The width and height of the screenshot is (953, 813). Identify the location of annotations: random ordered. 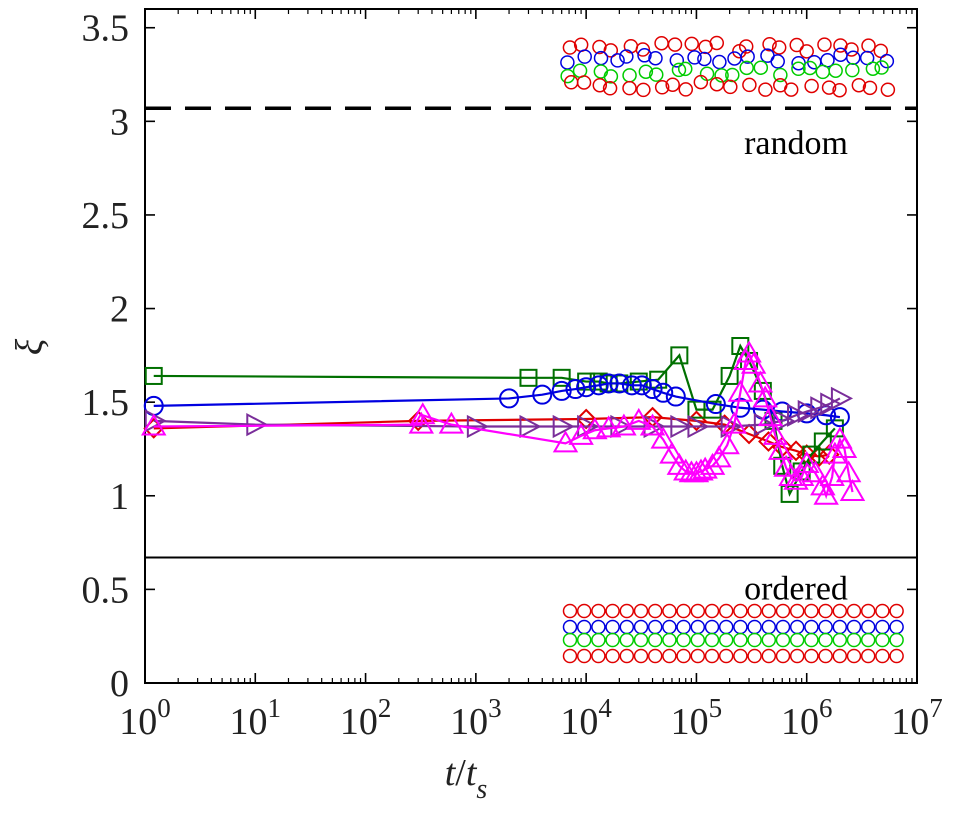
(796, 366).